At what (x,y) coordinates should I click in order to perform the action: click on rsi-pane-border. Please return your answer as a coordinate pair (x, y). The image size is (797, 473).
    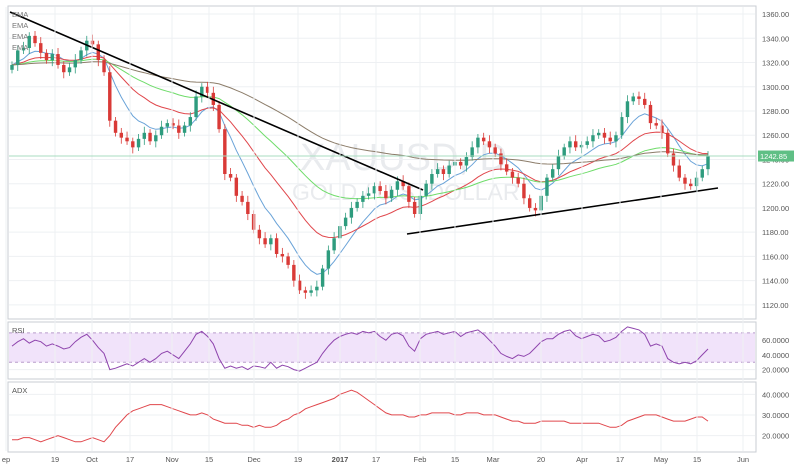
    Looking at the image, I should click on (382, 350).